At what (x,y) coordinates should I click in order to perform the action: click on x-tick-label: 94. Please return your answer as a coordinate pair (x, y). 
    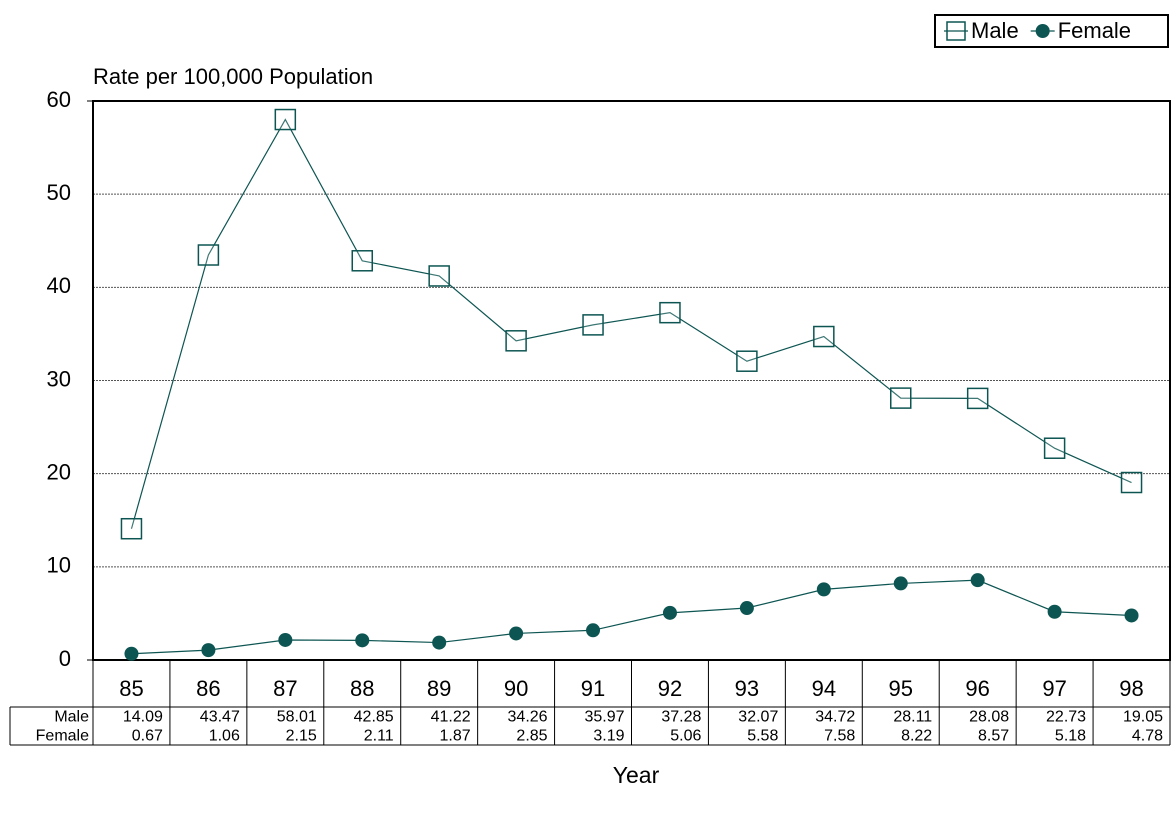
    Looking at the image, I should click on (824, 688).